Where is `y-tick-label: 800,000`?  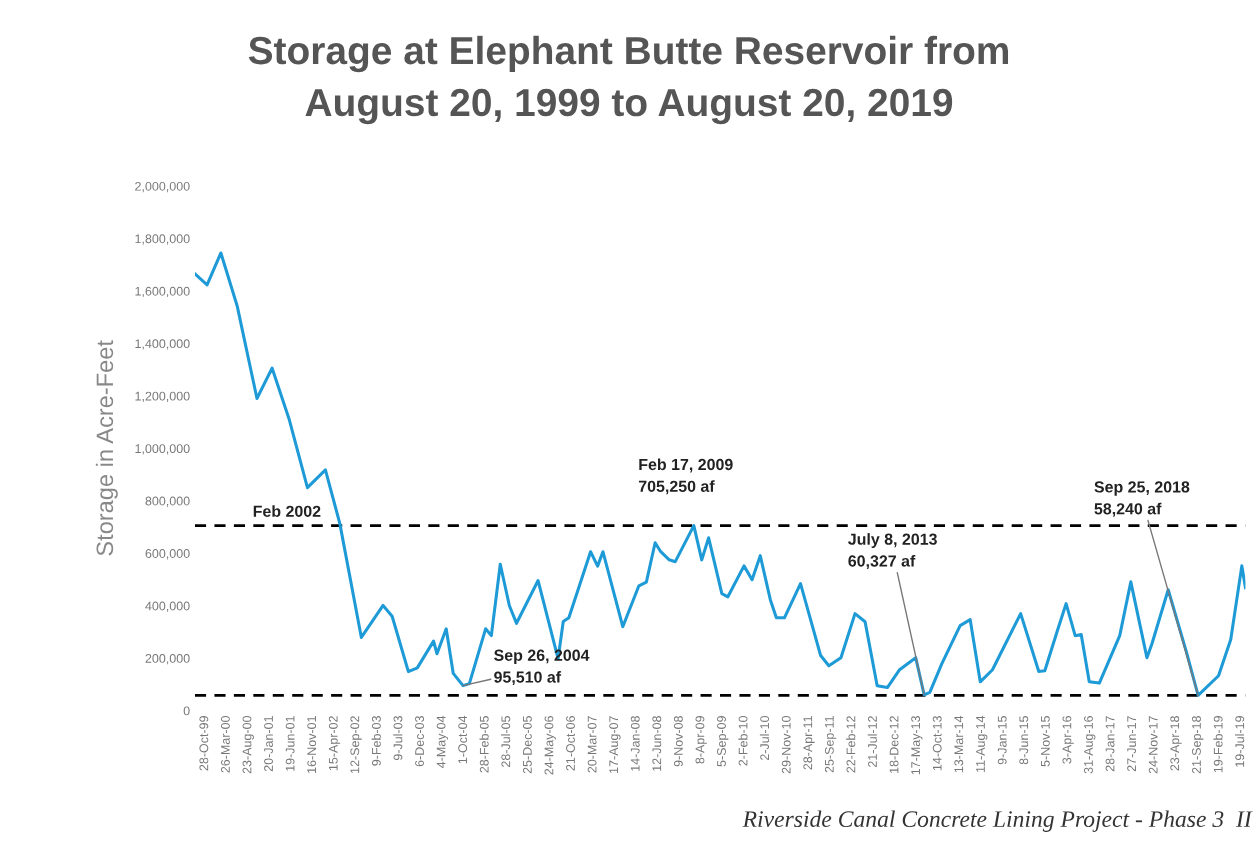 y-tick-label: 800,000 is located at coordinates (167, 501).